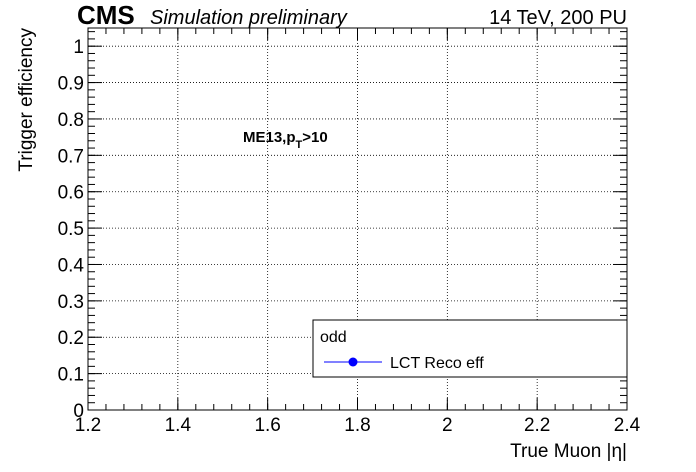 The height and width of the screenshot is (472, 696). I want to click on legend: odd LCT Reco eff, so click(470, 348).